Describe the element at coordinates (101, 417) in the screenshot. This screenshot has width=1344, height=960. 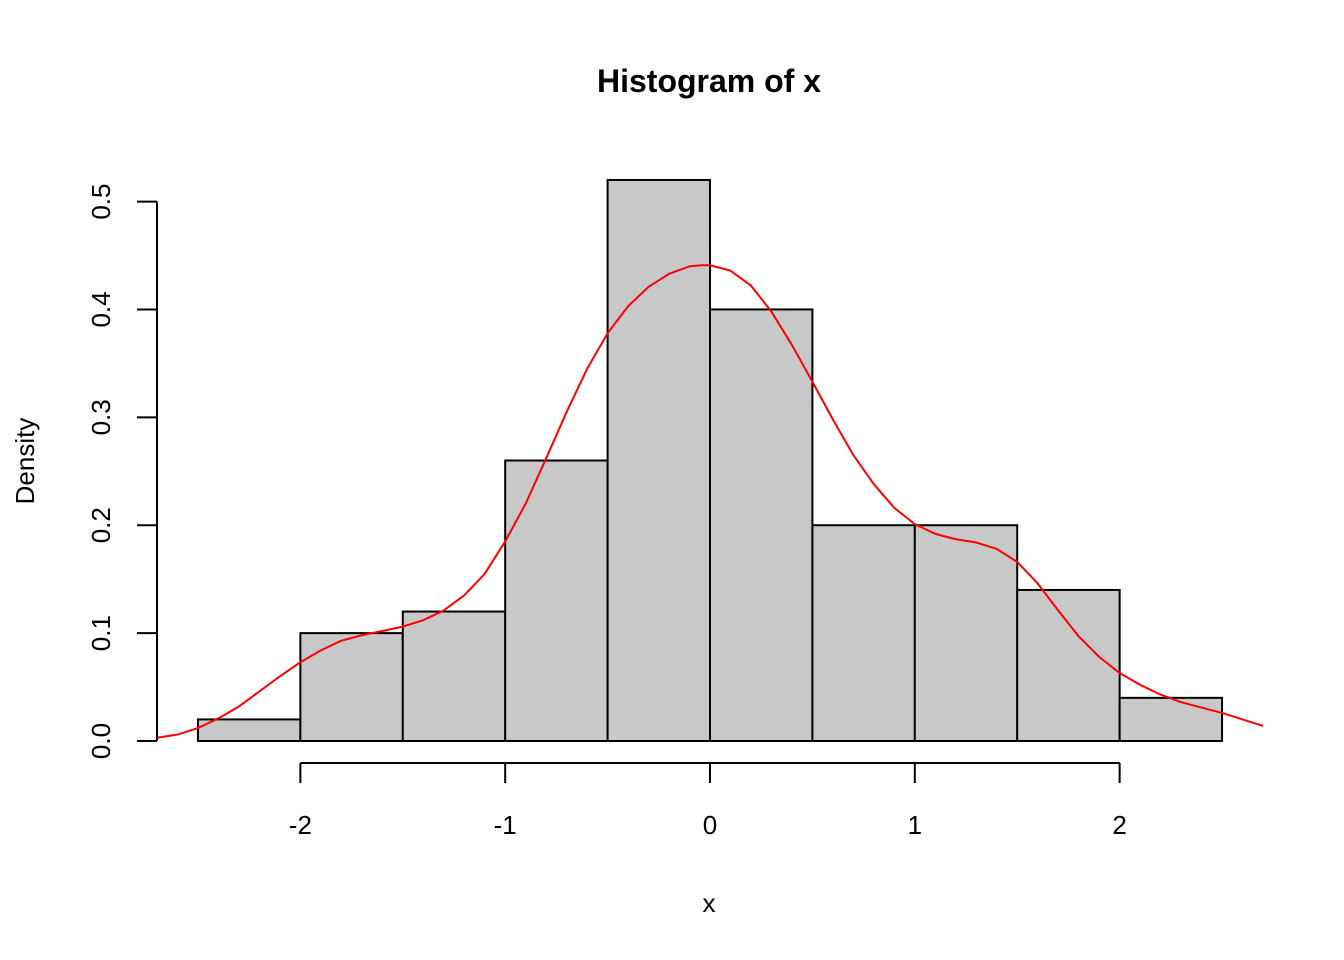
I see `y-tick-label-3: 0.3` at that location.